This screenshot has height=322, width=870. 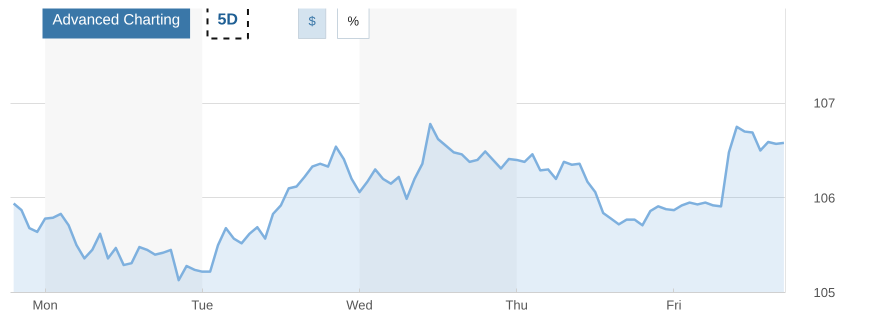 What do you see at coordinates (674, 305) in the screenshot?
I see `x-tick-label: Fri` at bounding box center [674, 305].